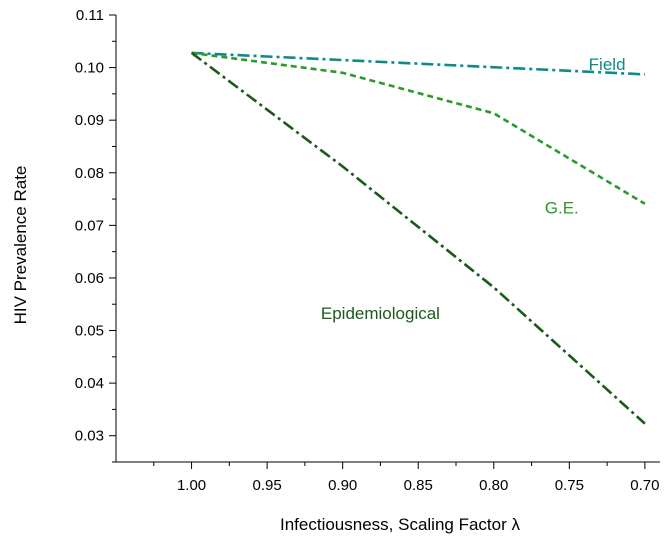 This screenshot has height=540, width=668. Describe the element at coordinates (569, 485) in the screenshot. I see `x-tick-label: 0.75` at that location.